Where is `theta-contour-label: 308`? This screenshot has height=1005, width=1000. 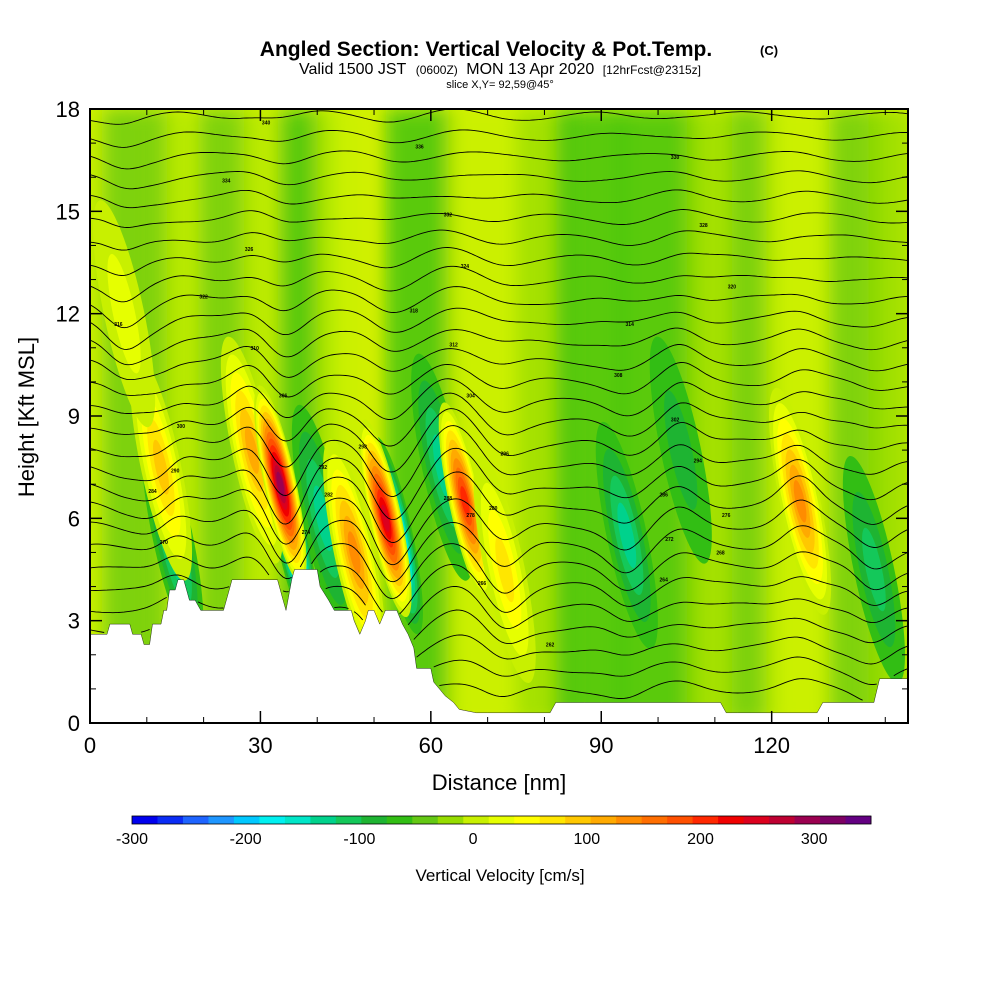
theta-contour-label: 308 is located at coordinates (618, 376).